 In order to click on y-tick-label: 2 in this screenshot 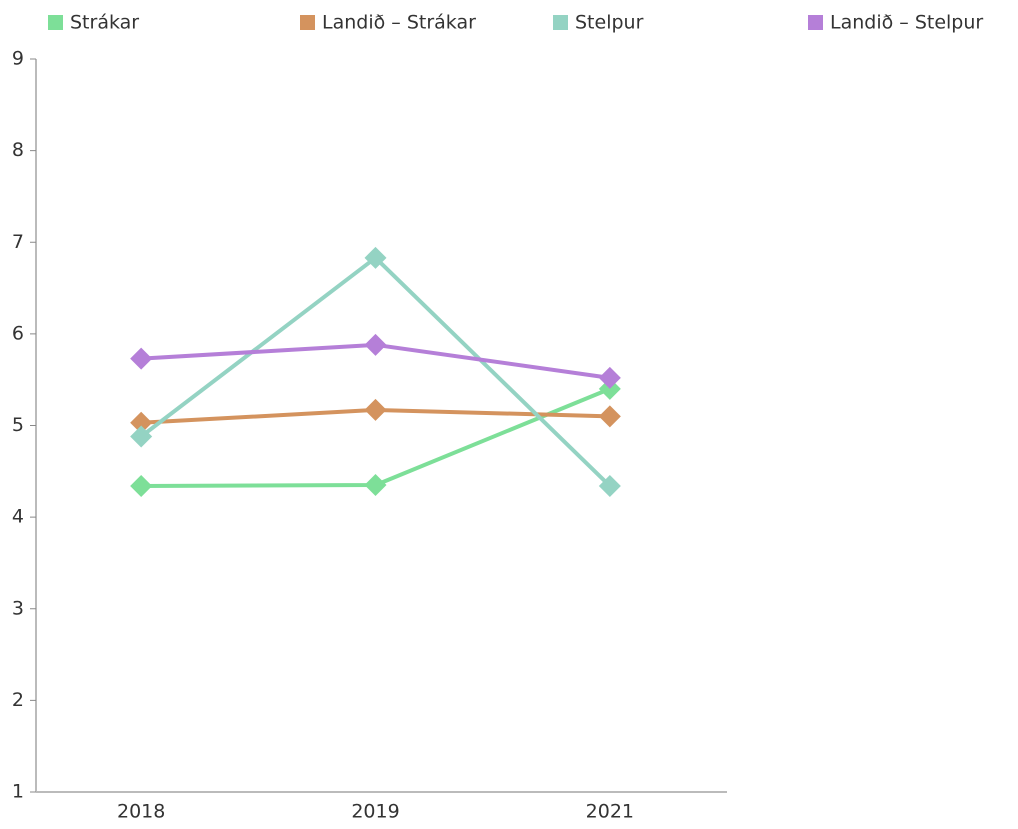, I will do `click(18, 700)`.